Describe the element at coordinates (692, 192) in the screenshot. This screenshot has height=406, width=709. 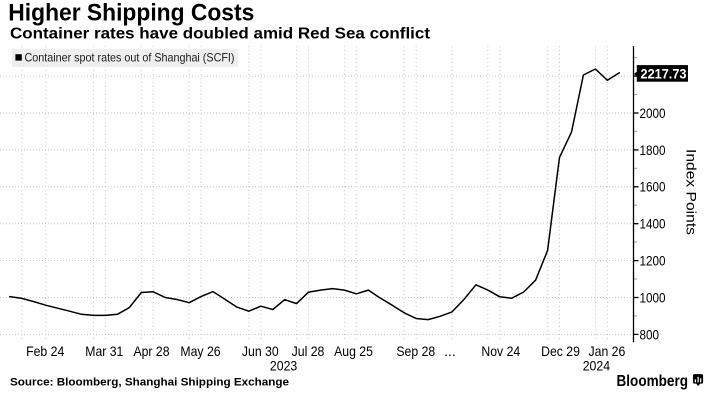
I see `svg-text: Index Points` at that location.